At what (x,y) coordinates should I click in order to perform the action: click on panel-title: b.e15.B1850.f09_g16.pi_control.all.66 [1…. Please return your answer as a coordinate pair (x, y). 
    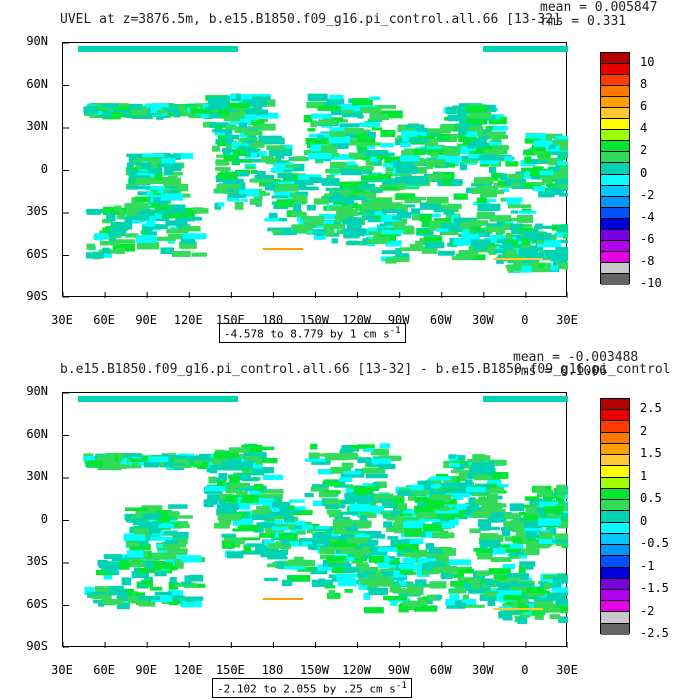
    Looking at the image, I should click on (365, 369).